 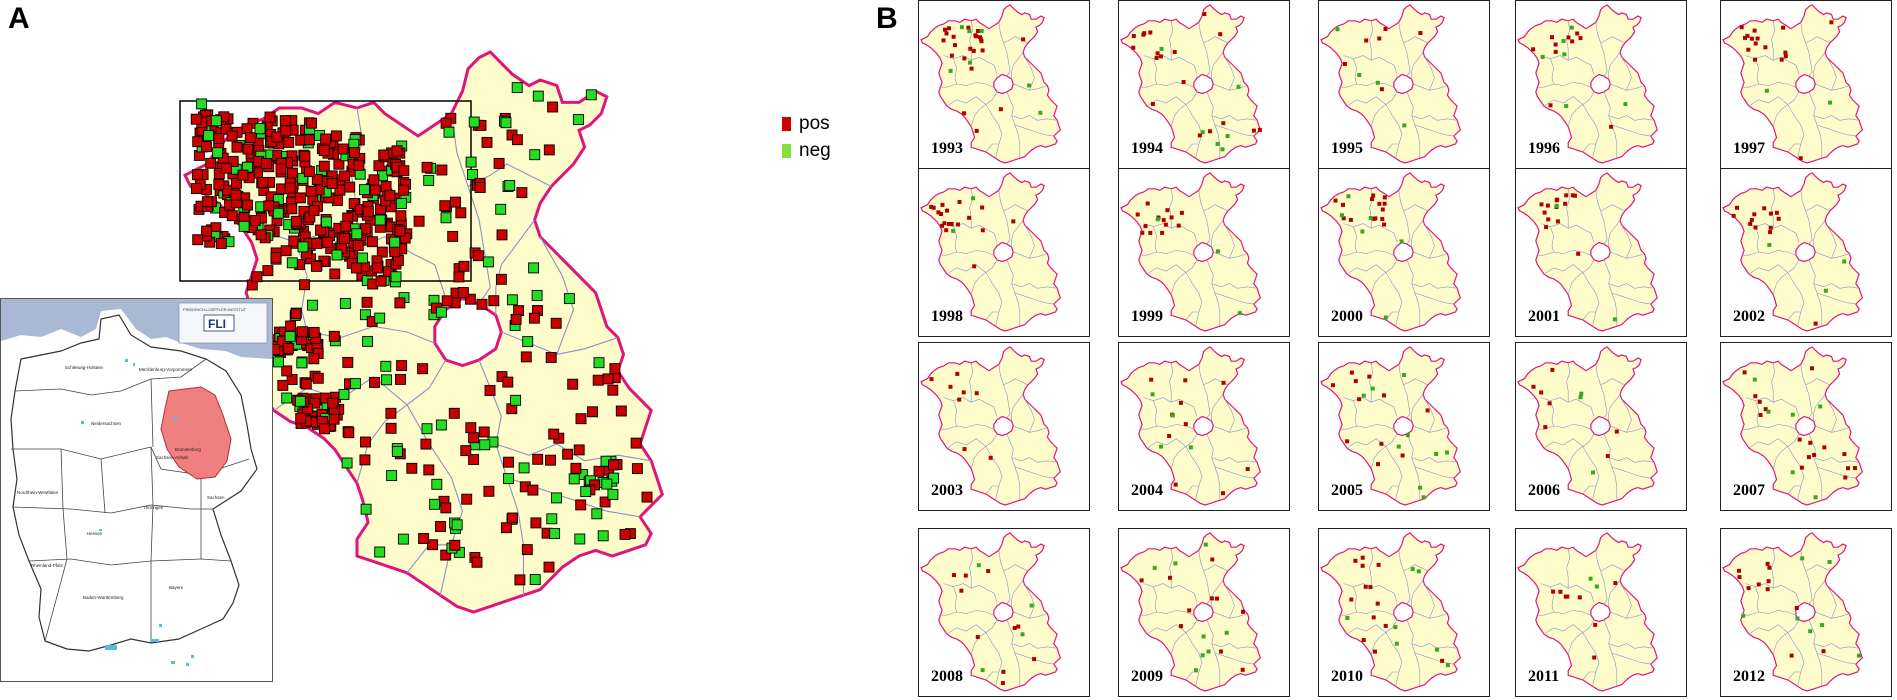 What do you see at coordinates (1404, 84) in the screenshot?
I see `year-map-1995: 1995` at bounding box center [1404, 84].